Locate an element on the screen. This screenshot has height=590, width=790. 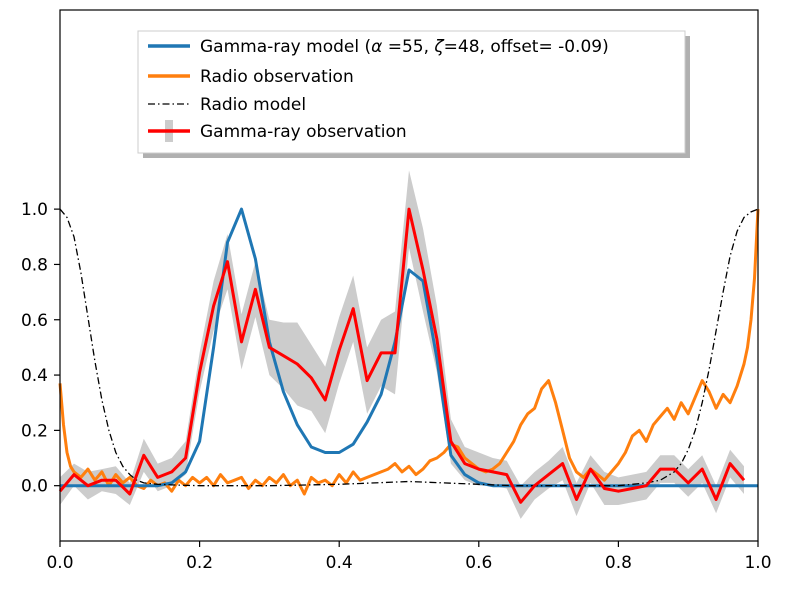
x-tick-label: 0.6 is located at coordinates (478, 563).